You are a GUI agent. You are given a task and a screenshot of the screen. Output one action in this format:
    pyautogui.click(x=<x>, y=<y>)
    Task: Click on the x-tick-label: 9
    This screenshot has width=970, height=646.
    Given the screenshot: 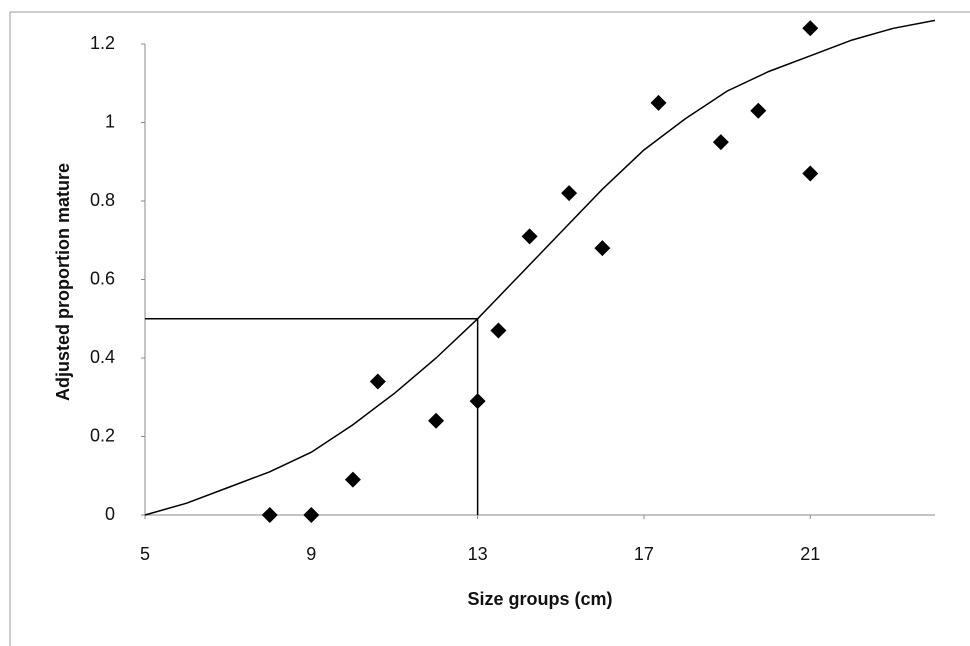 What is the action you would take?
    pyautogui.click(x=311, y=554)
    